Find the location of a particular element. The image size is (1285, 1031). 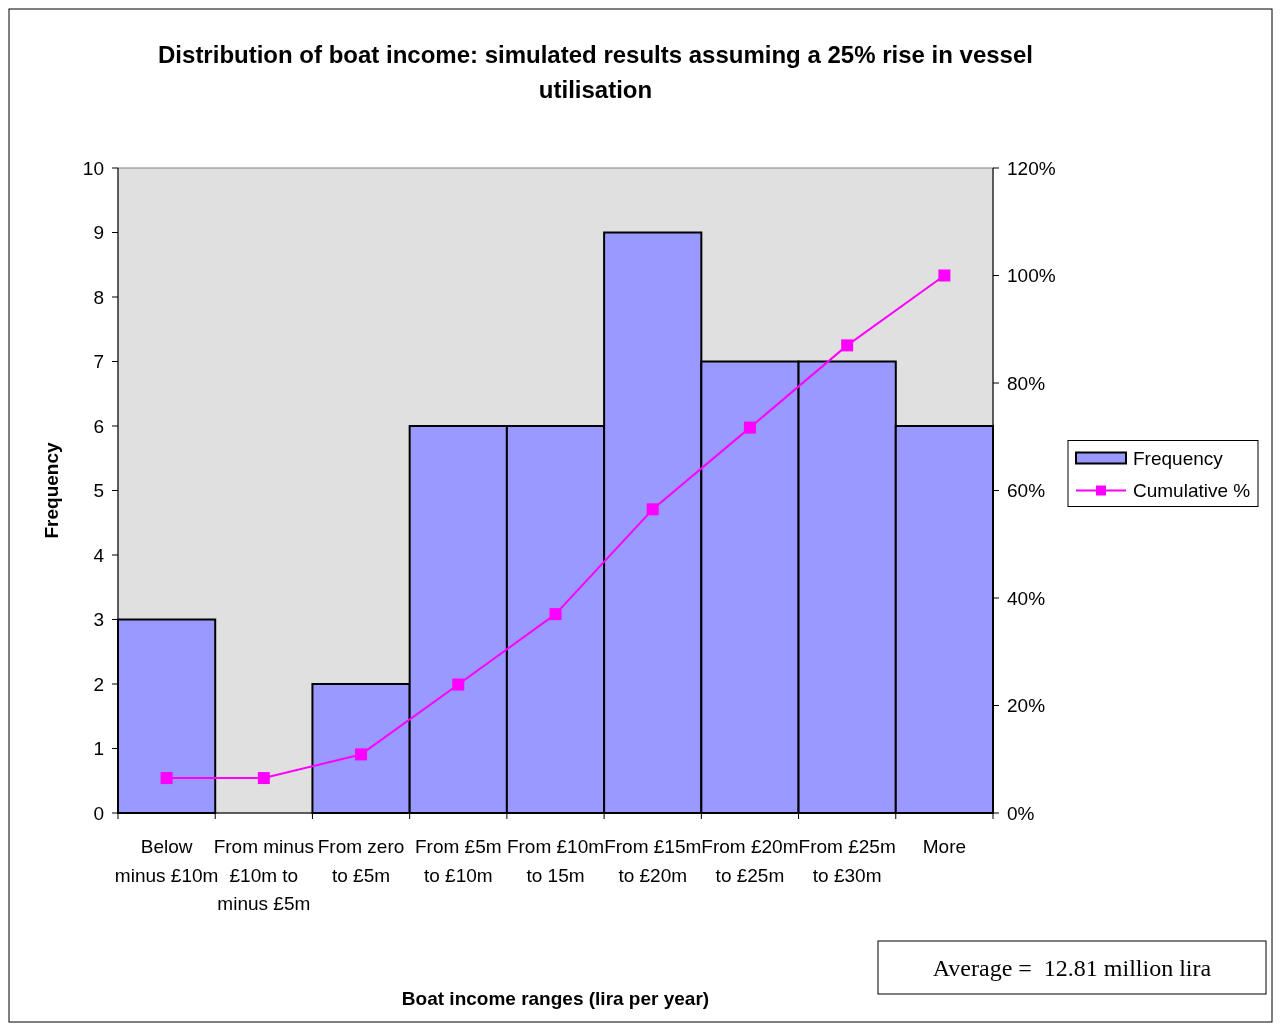

y2-tick-label: 40% is located at coordinates (1026, 598).